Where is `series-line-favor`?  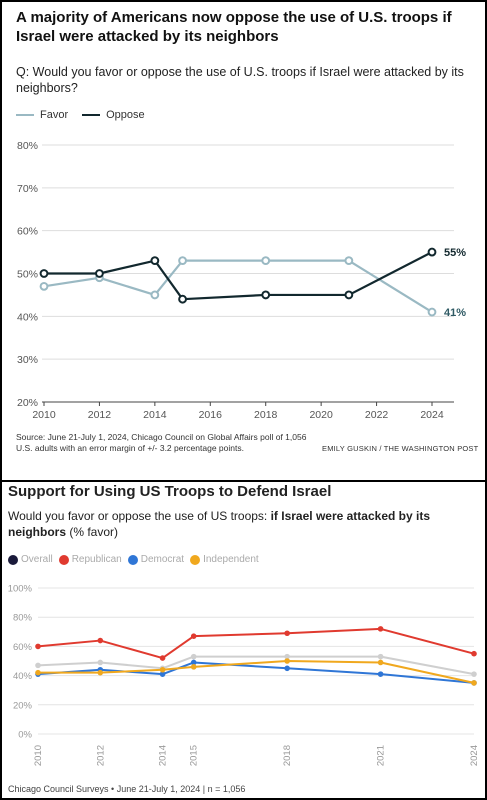
series-line-favor is located at coordinates (238, 286).